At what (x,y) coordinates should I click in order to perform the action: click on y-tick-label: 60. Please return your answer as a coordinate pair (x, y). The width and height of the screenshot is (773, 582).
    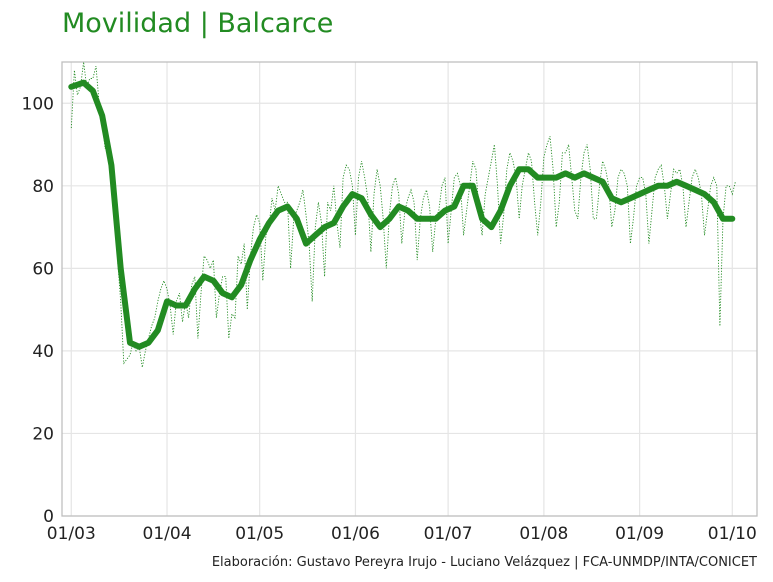
    Looking at the image, I should click on (43, 269).